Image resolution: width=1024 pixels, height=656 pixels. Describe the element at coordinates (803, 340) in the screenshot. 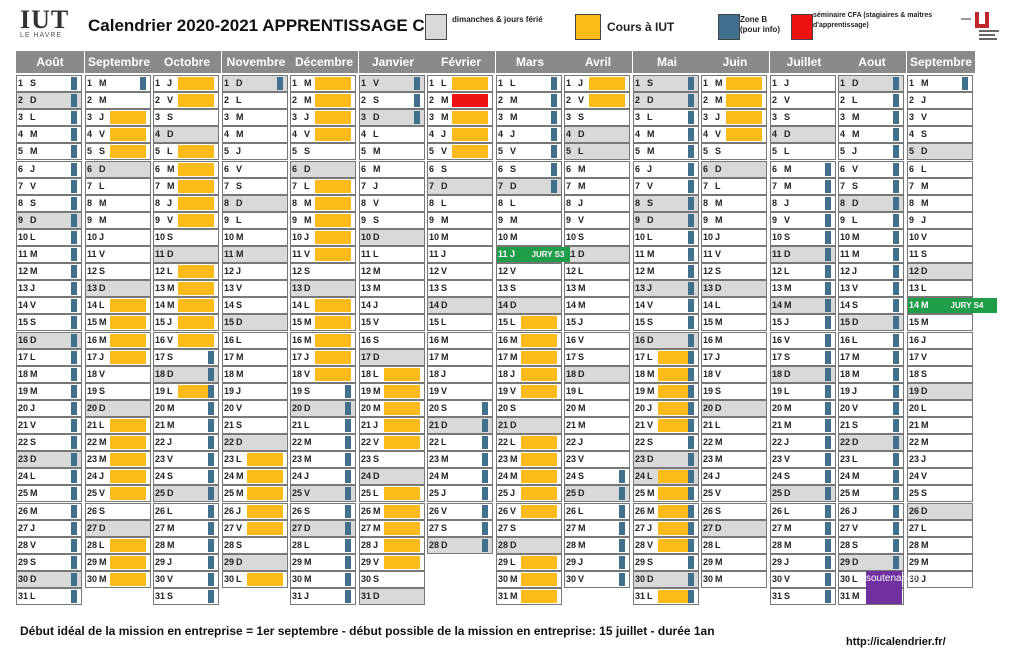

I see `day-cell: 16 V` at that location.